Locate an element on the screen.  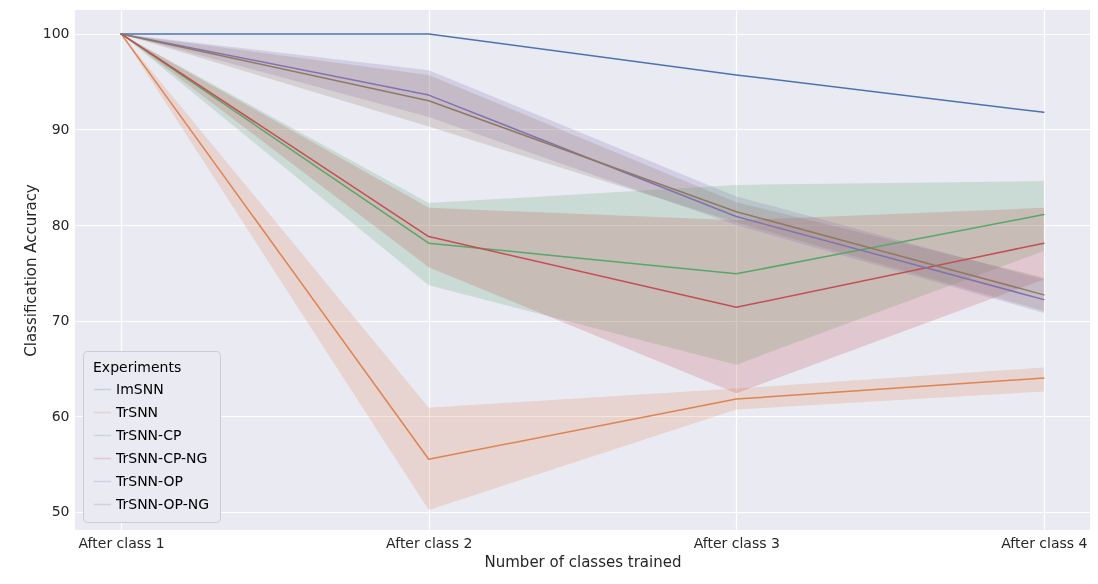
x-tick-label: After class 3 is located at coordinates (736, 542).